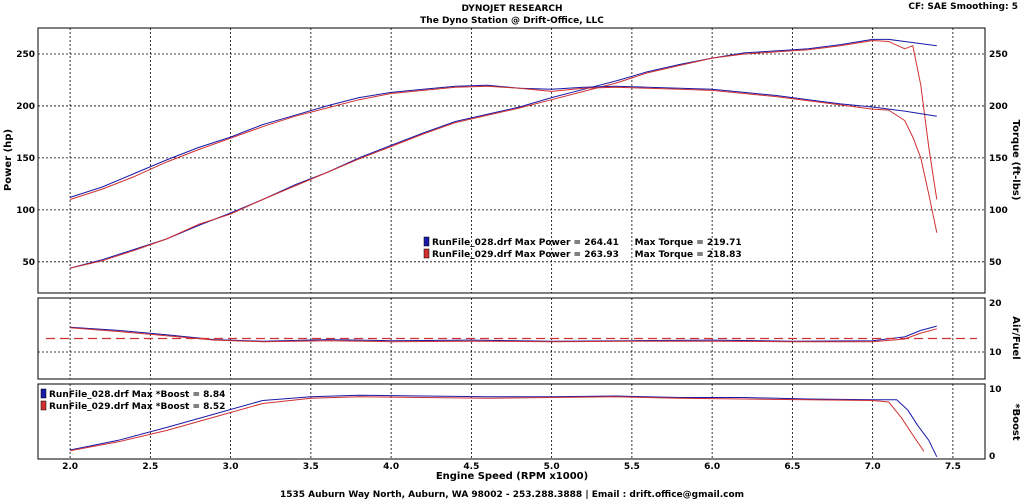 Image resolution: width=1024 pixels, height=500 pixels. I want to click on x-tick-label: 4.5, so click(471, 467).